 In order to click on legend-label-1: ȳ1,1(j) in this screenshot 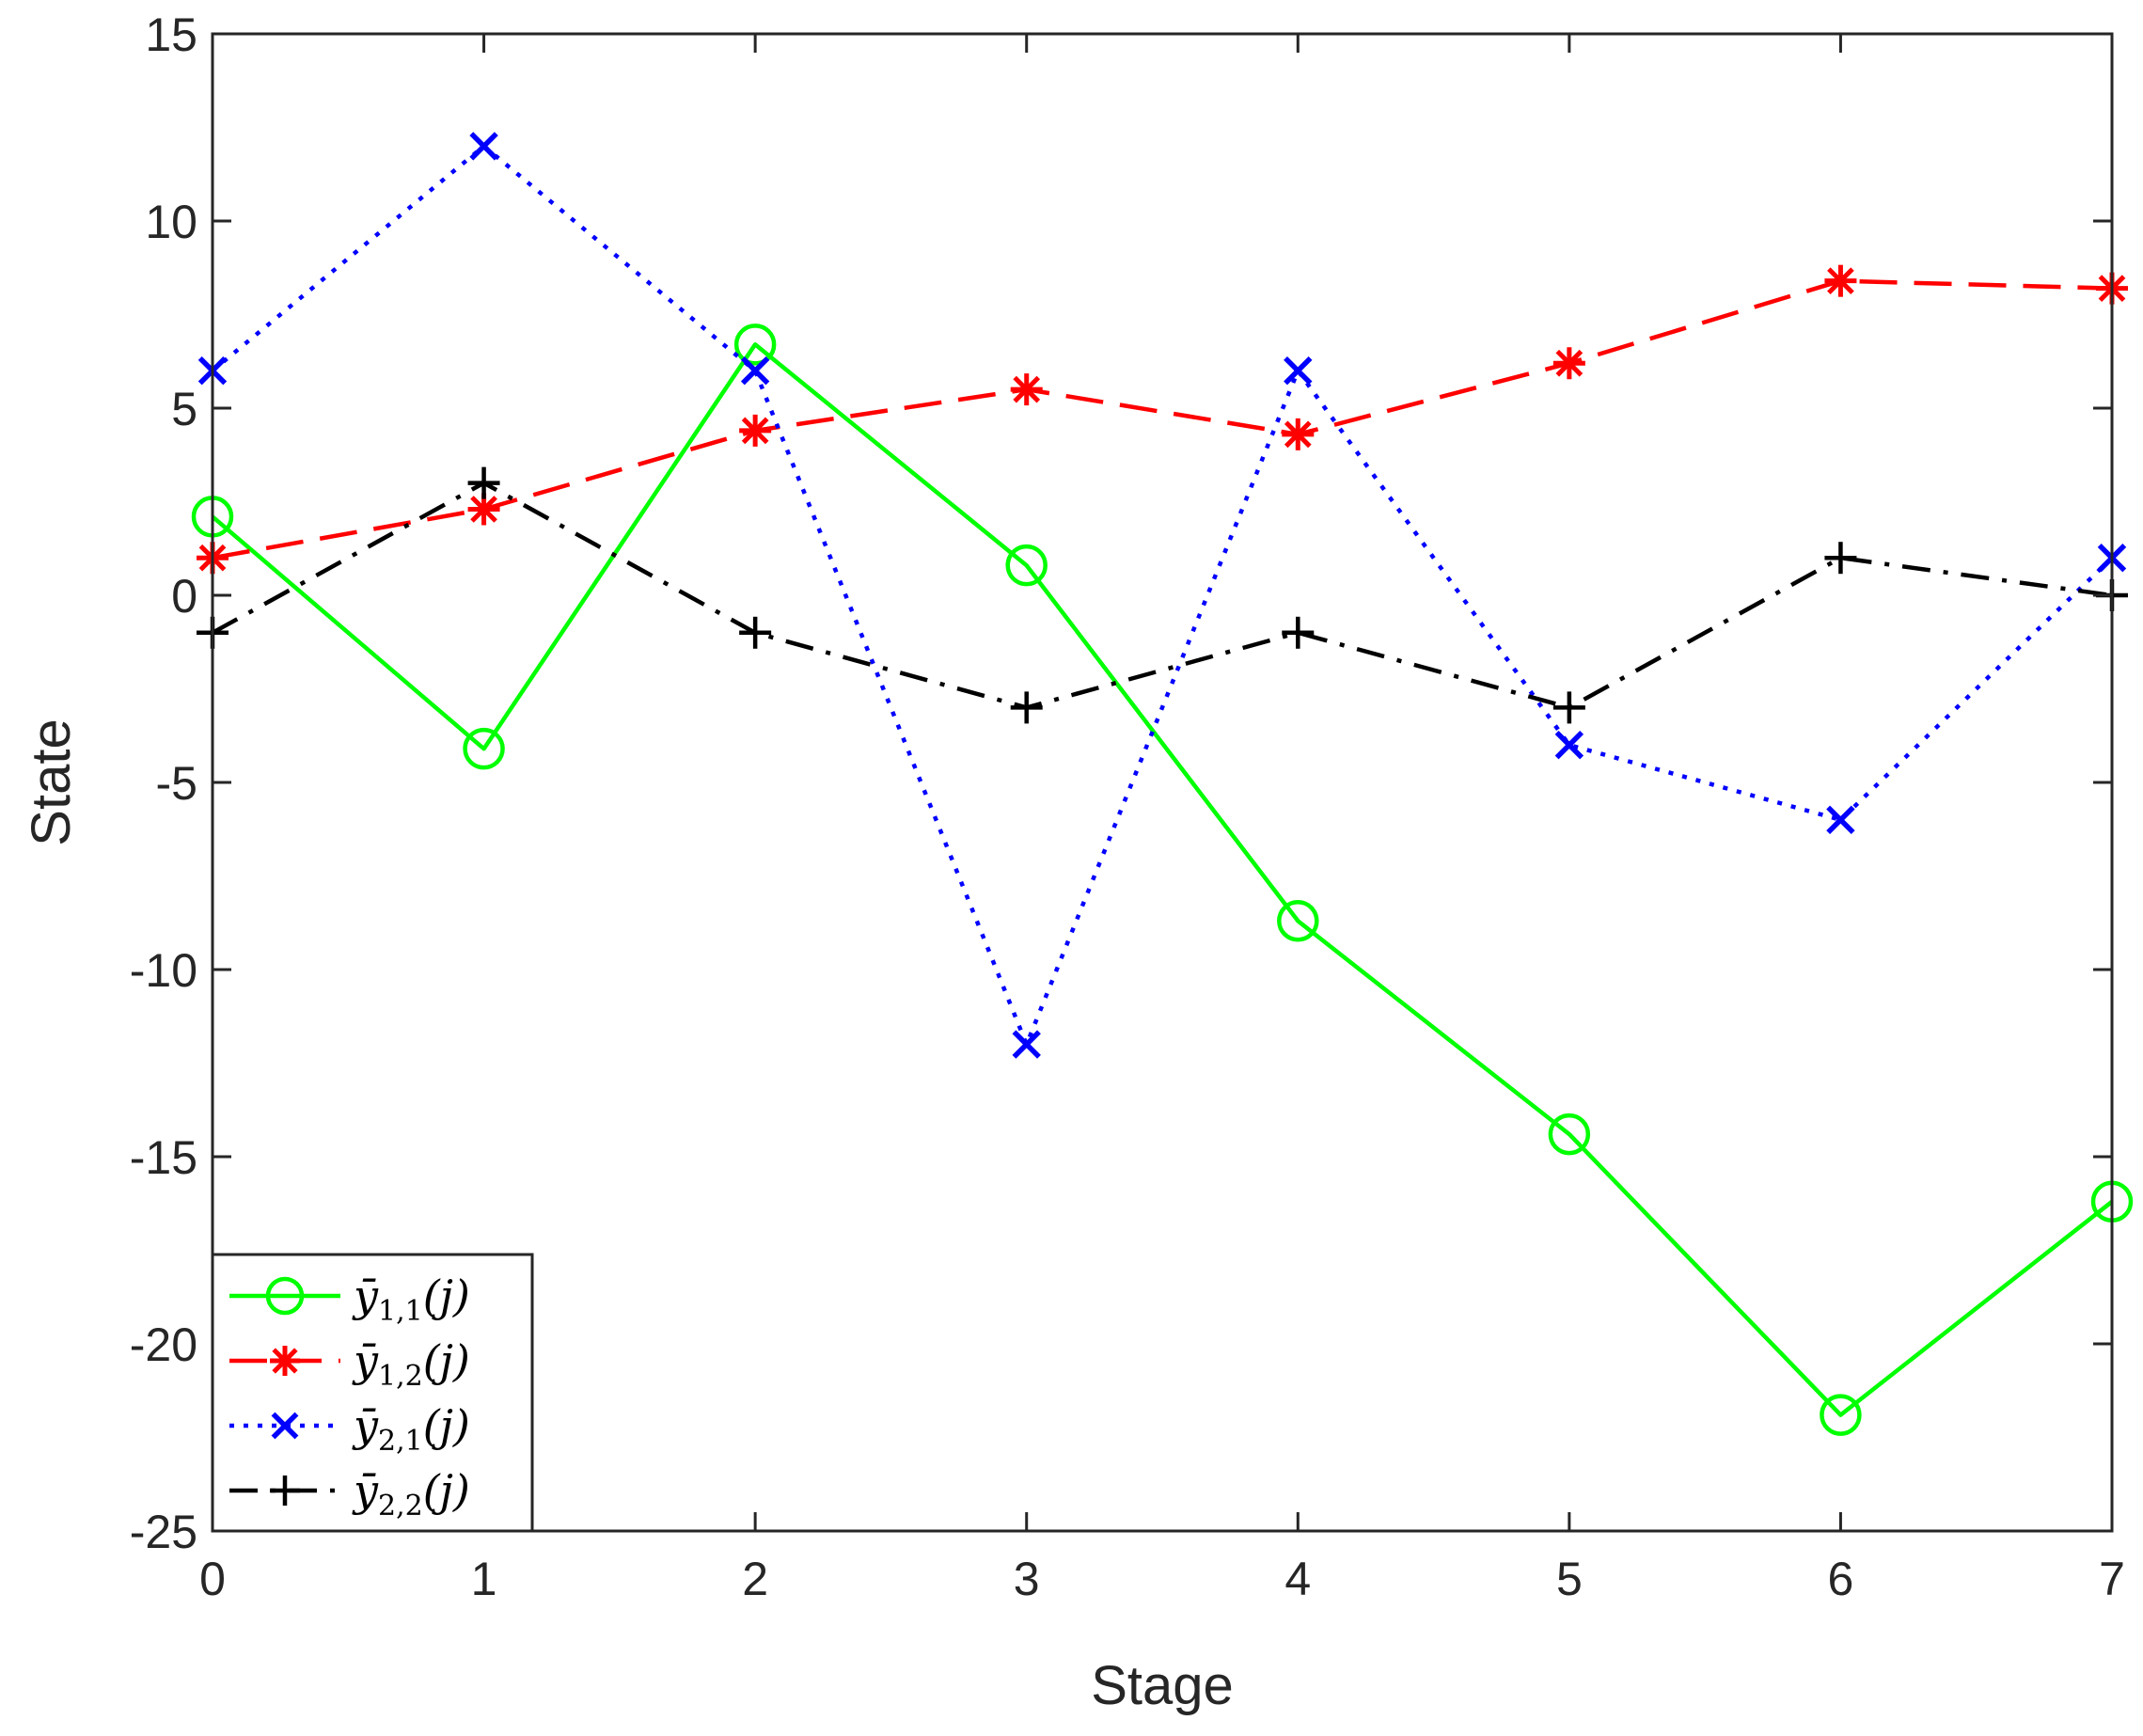, I will do `click(411, 1299)`.